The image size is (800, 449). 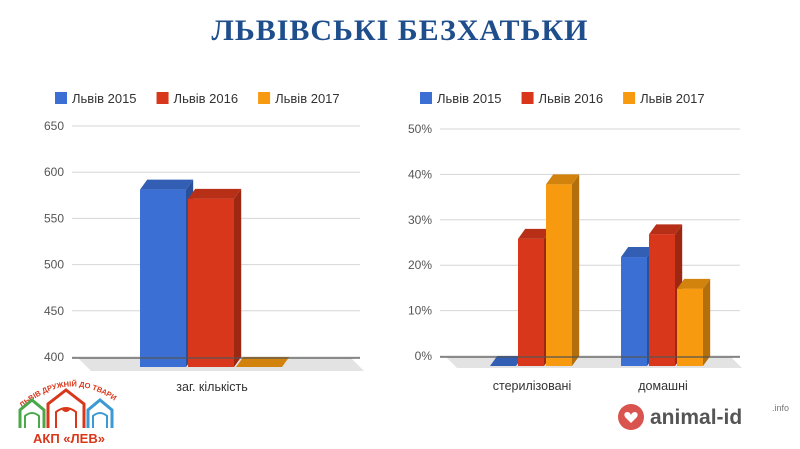 What do you see at coordinates (54, 172) in the screenshot?
I see `y-tick-label: 600` at bounding box center [54, 172].